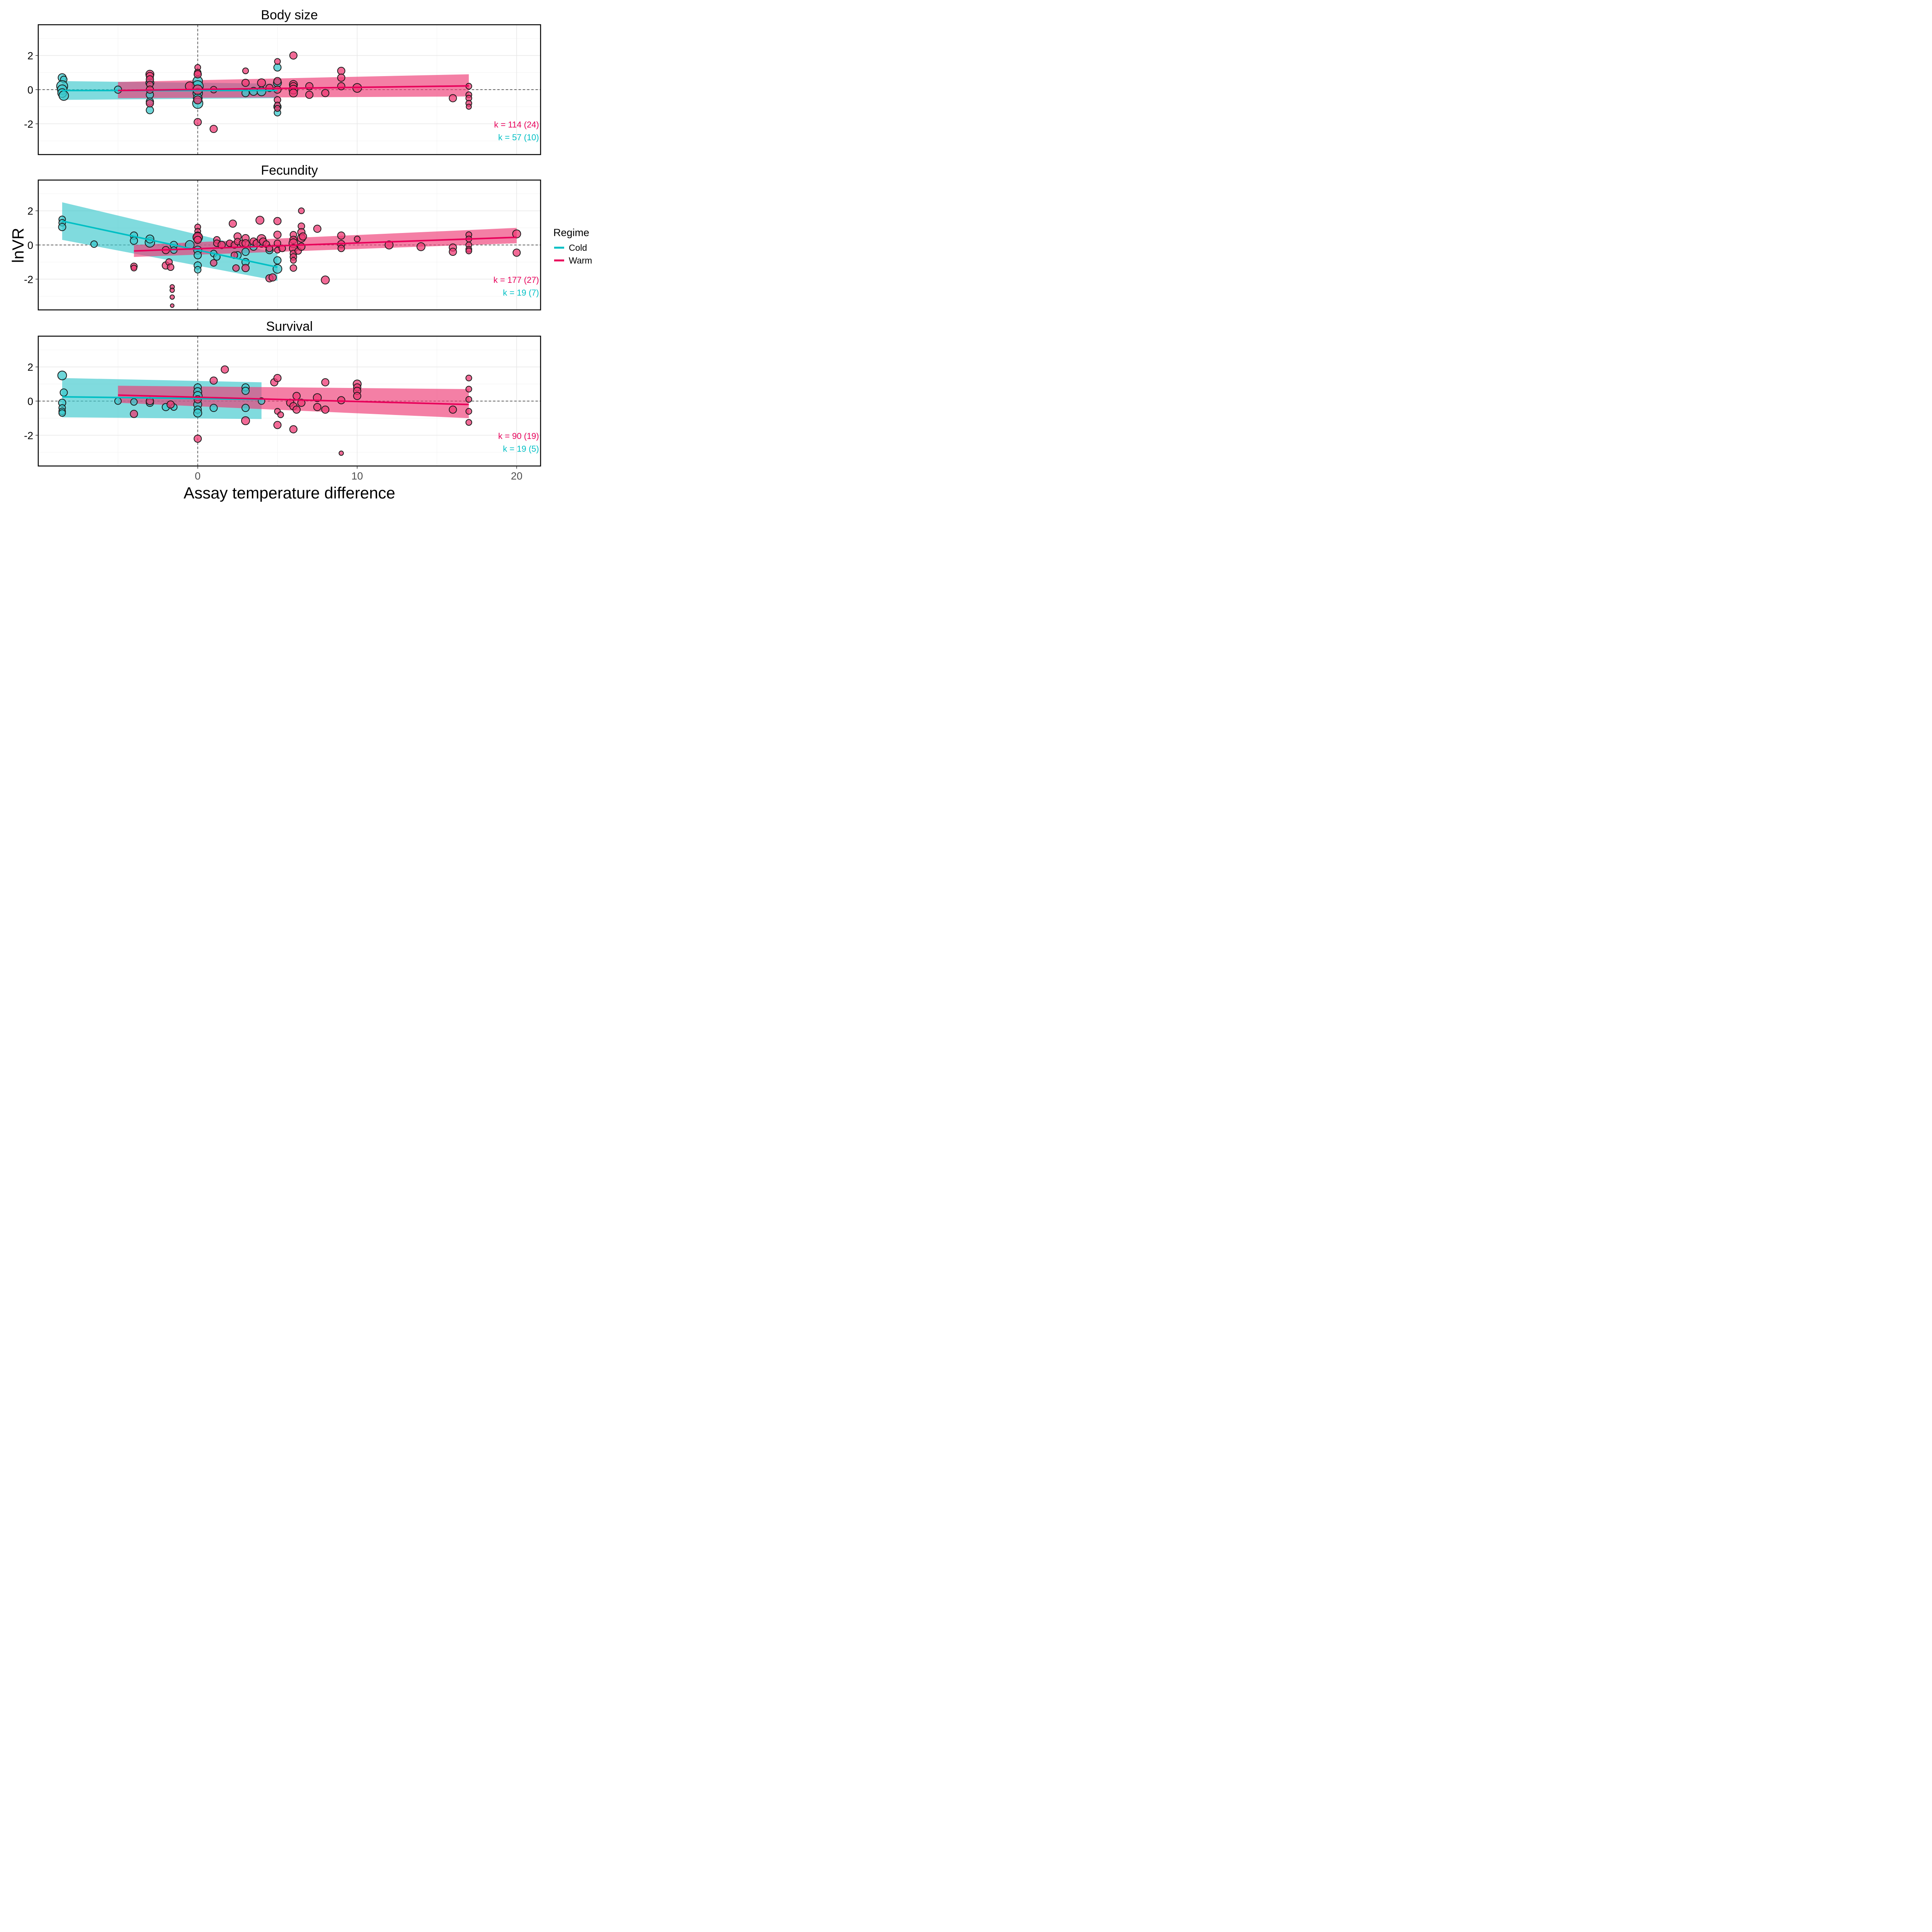 The image size is (1932, 1932). What do you see at coordinates (18, 246) in the screenshot?
I see `y-axis-title: lnVR` at bounding box center [18, 246].